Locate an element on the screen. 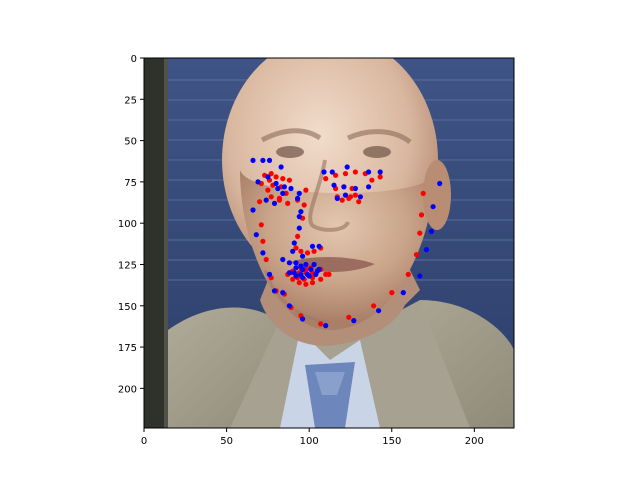 This screenshot has width=640, height=480. y-tick-label: 75 is located at coordinates (130, 183).